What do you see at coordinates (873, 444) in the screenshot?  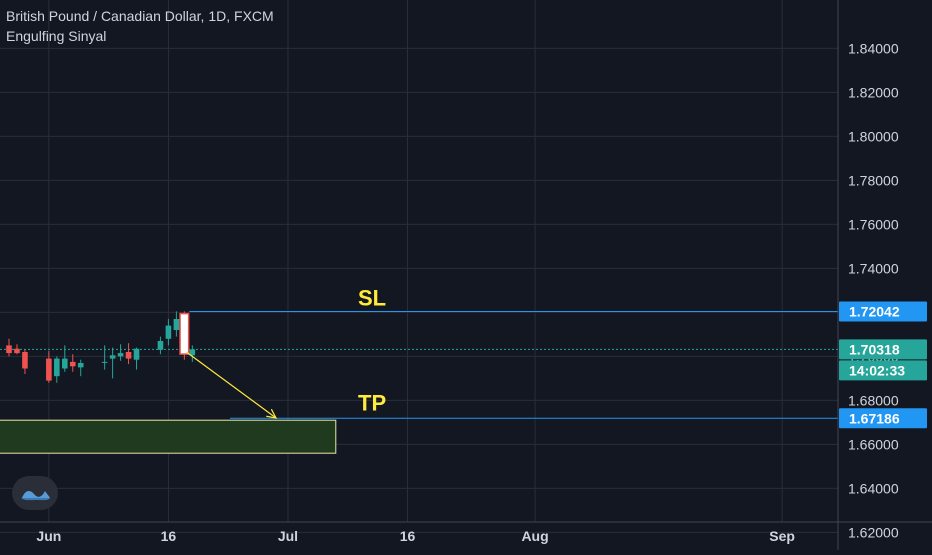 I see `y-tick-label: 1.66000` at bounding box center [873, 444].